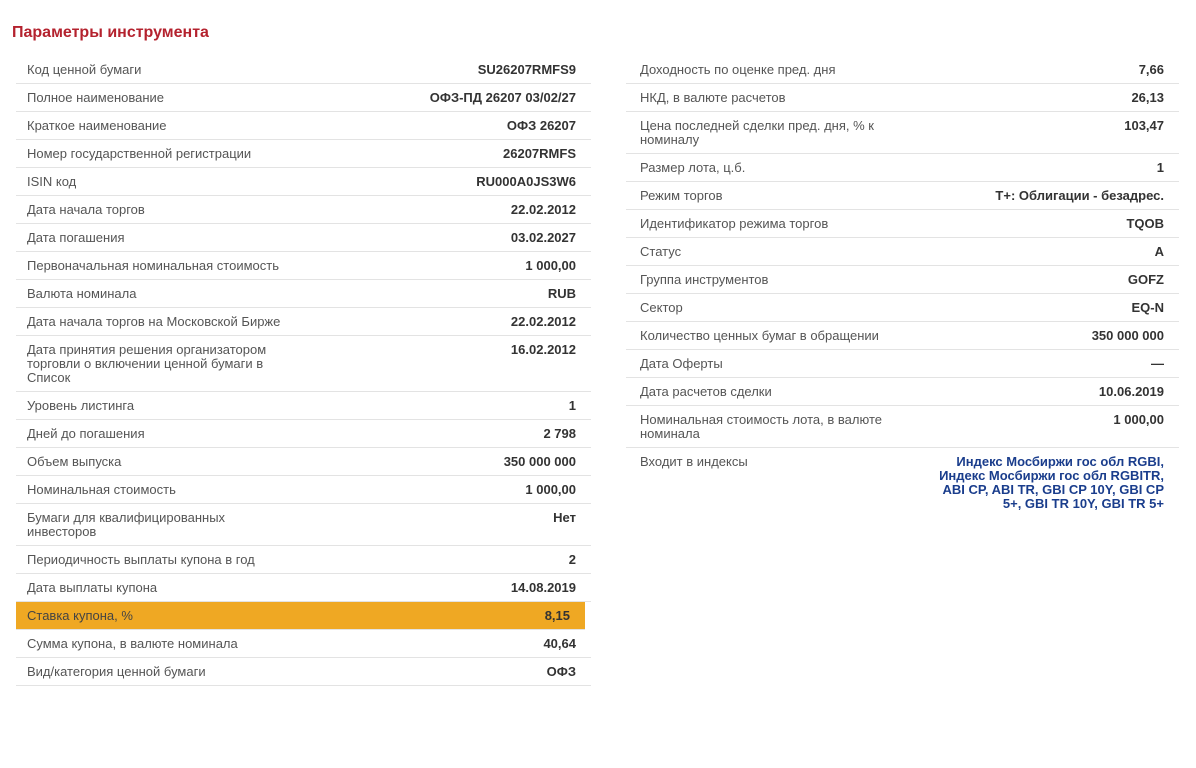 Image resolution: width=1196 pixels, height=768 pixels. What do you see at coordinates (303, 560) in the screenshot?
I see `param-row-coupon-frequency: Периодичность выплаты купона в год 2` at bounding box center [303, 560].